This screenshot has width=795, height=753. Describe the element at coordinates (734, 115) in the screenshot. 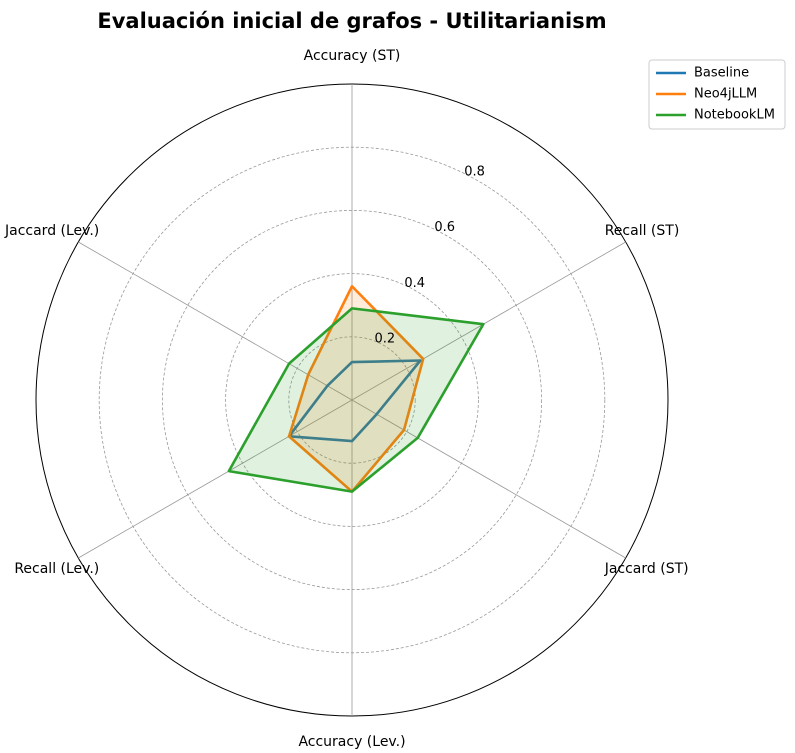

I see `legend-label: NotebookLM` at that location.